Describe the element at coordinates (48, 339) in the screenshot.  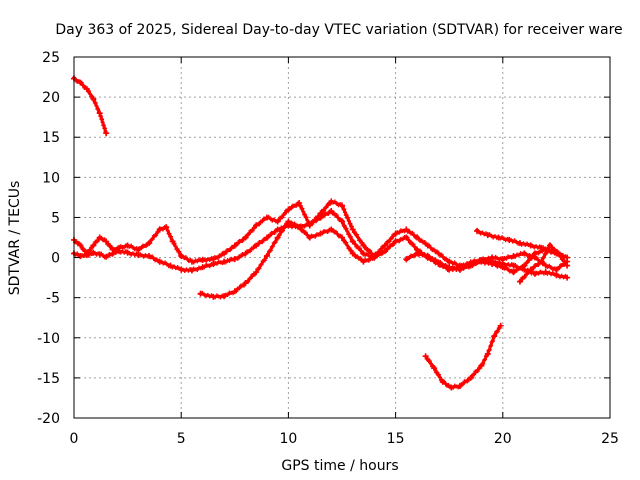
I see `y-tick-label: -10` at that location.